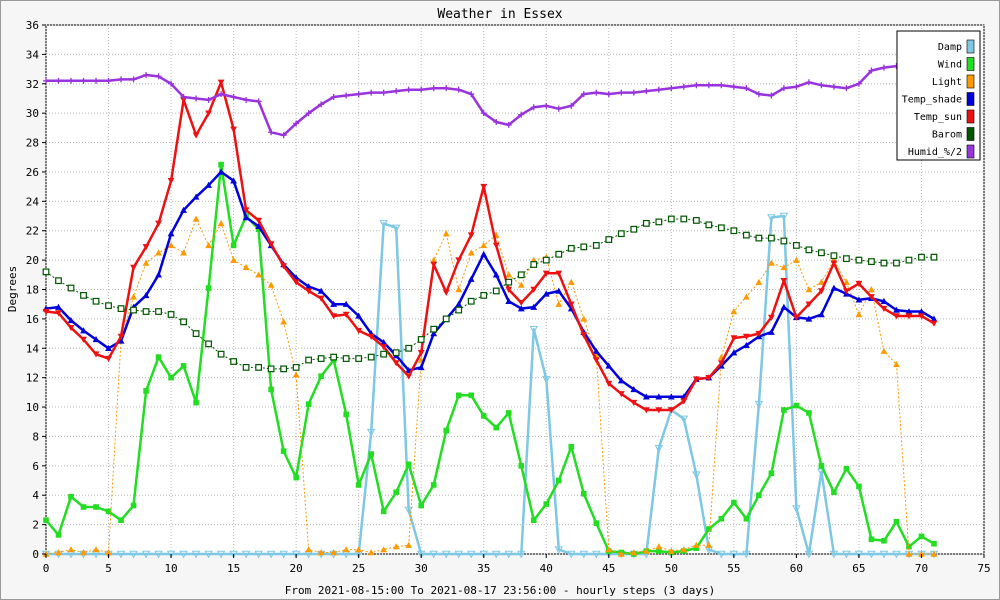  What do you see at coordinates (170, 568) in the screenshot?
I see `x-tick-label: 10` at bounding box center [170, 568].